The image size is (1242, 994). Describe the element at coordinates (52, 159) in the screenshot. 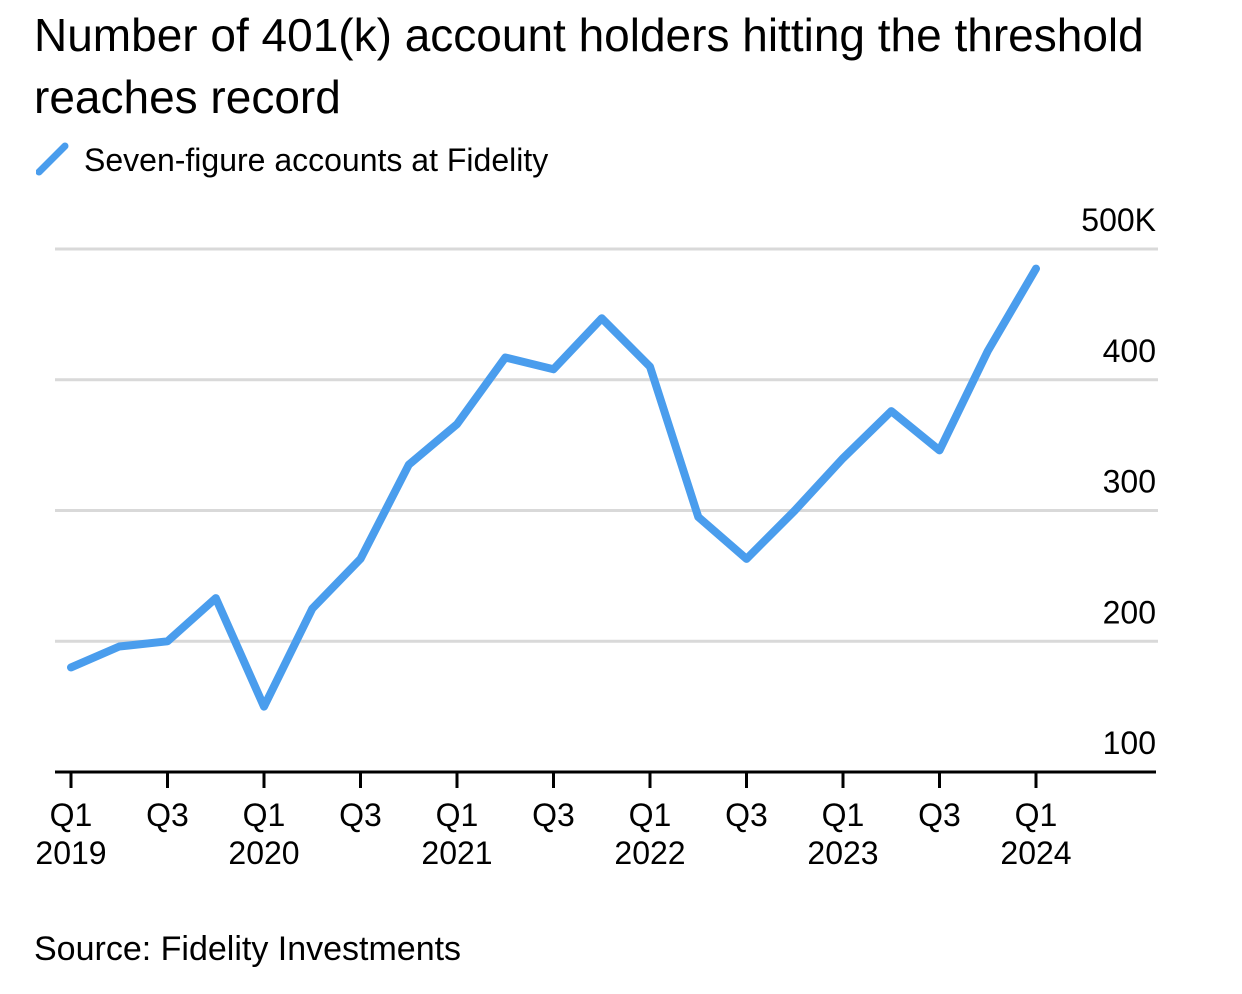

I see `legend-swatch-icon` at that location.